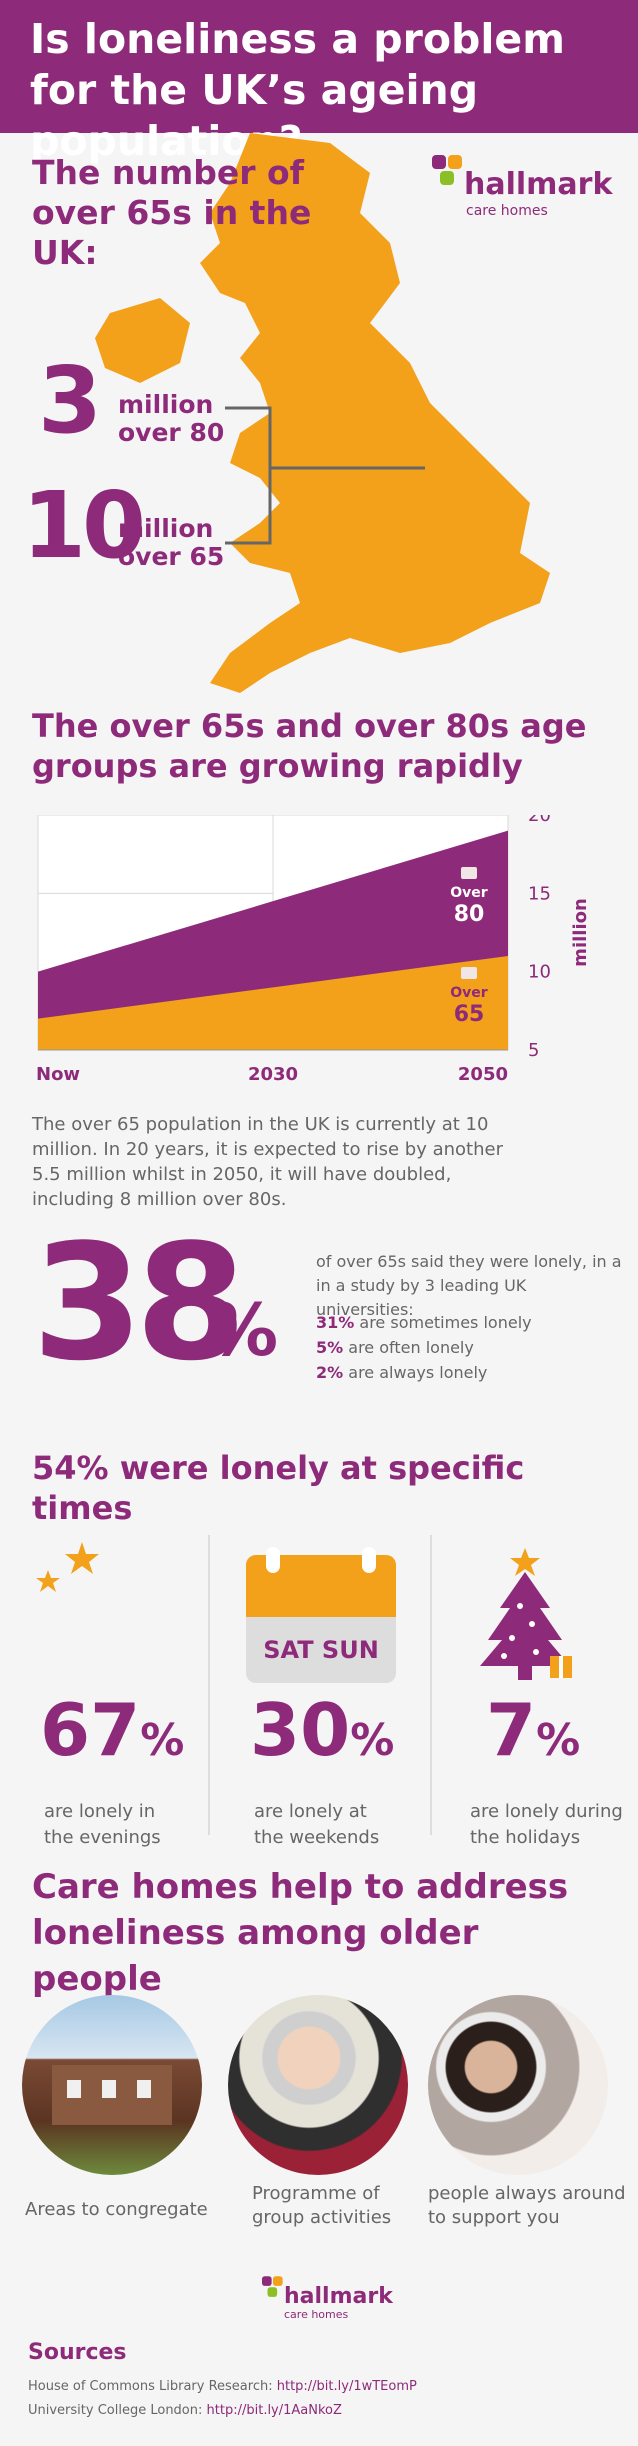 This screenshot has width=638, height=2446. I want to click on breakdown-pct: 2%, so click(330, 1372).